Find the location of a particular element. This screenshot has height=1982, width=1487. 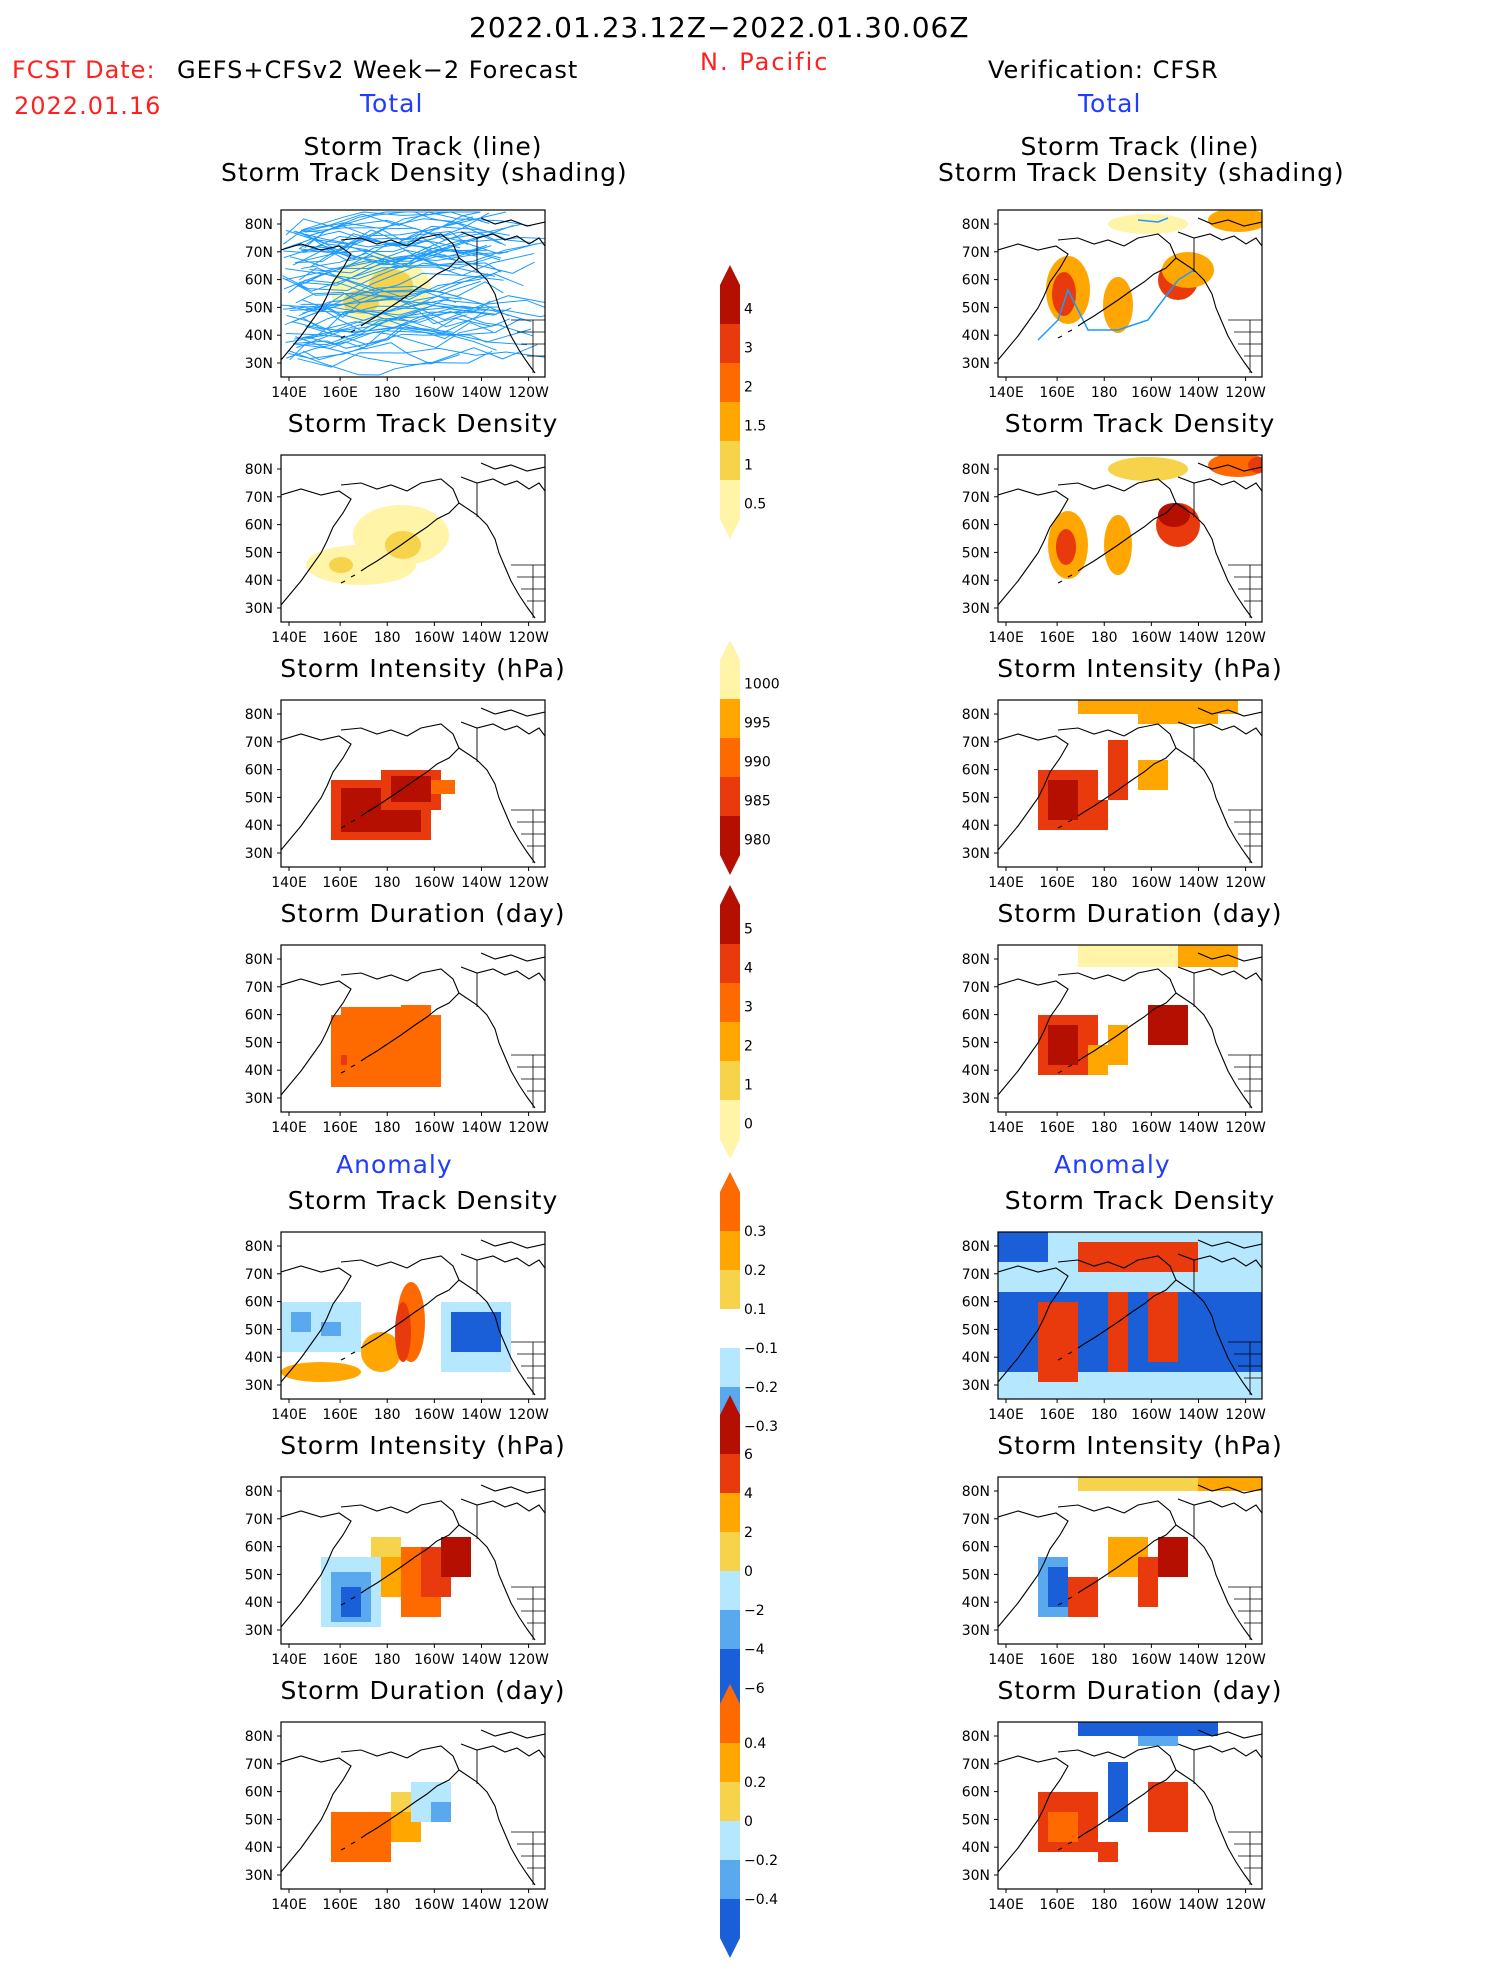

colorbar-label: 5 is located at coordinates (748, 929).